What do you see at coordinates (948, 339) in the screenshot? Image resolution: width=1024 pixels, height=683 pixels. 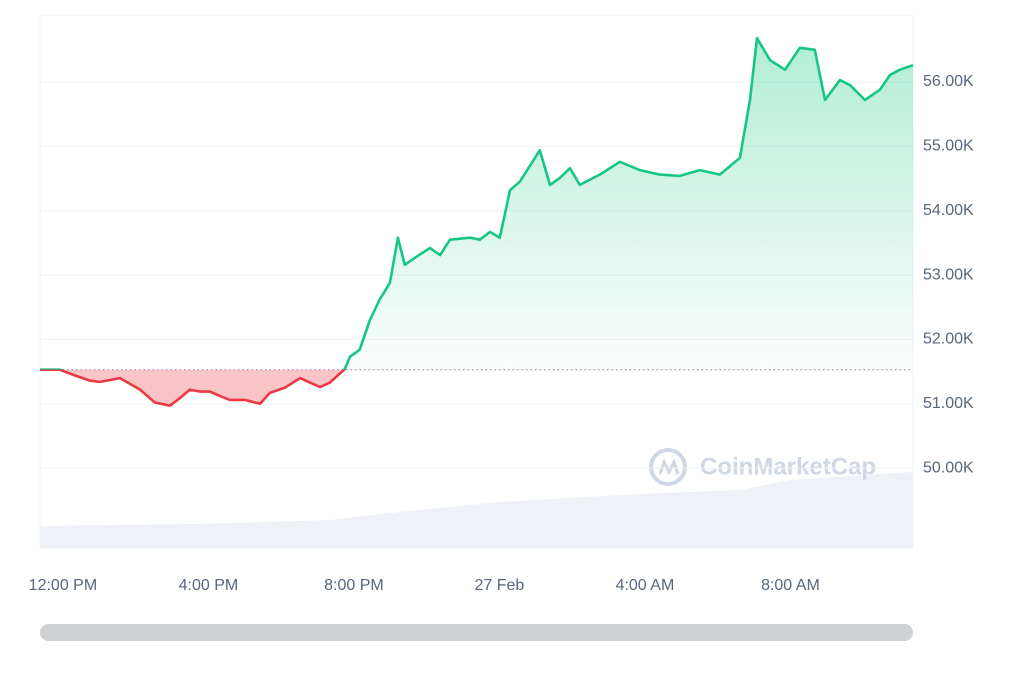 I see `y-tick-label: 52.00K` at bounding box center [948, 339].